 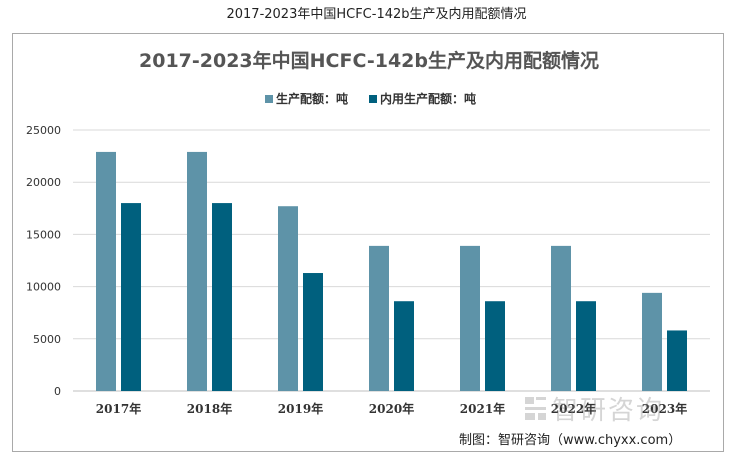 I want to click on x-tick-label: 2018年, so click(x=209, y=408).